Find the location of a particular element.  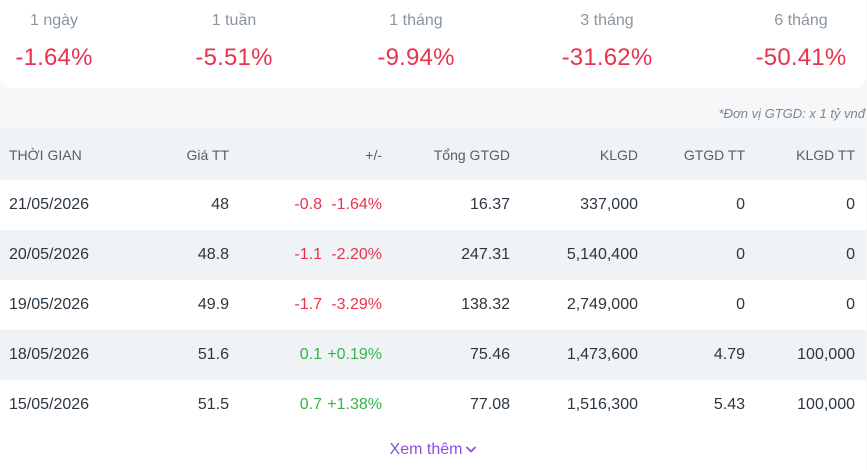

cell-total-value: 16.37 is located at coordinates (489, 204).